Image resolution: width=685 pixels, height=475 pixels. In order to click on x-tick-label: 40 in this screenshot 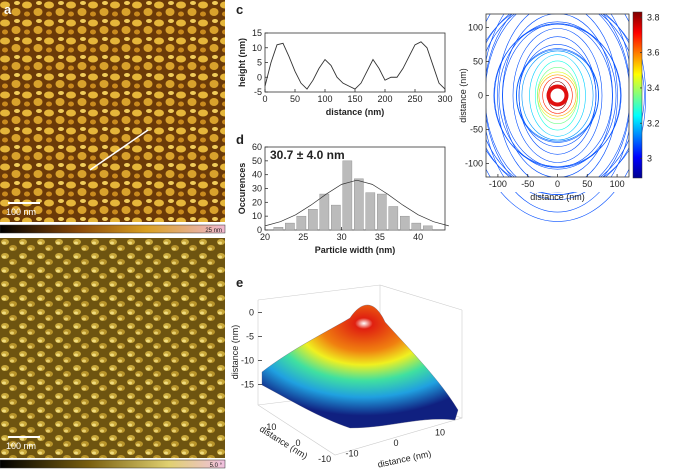, I will do `click(418, 237)`.